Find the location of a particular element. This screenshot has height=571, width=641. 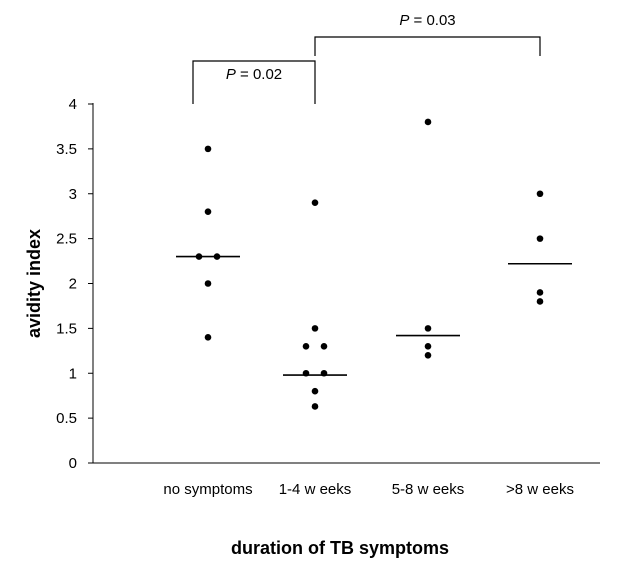

p-value-text: = 0.02 is located at coordinates (259, 74).